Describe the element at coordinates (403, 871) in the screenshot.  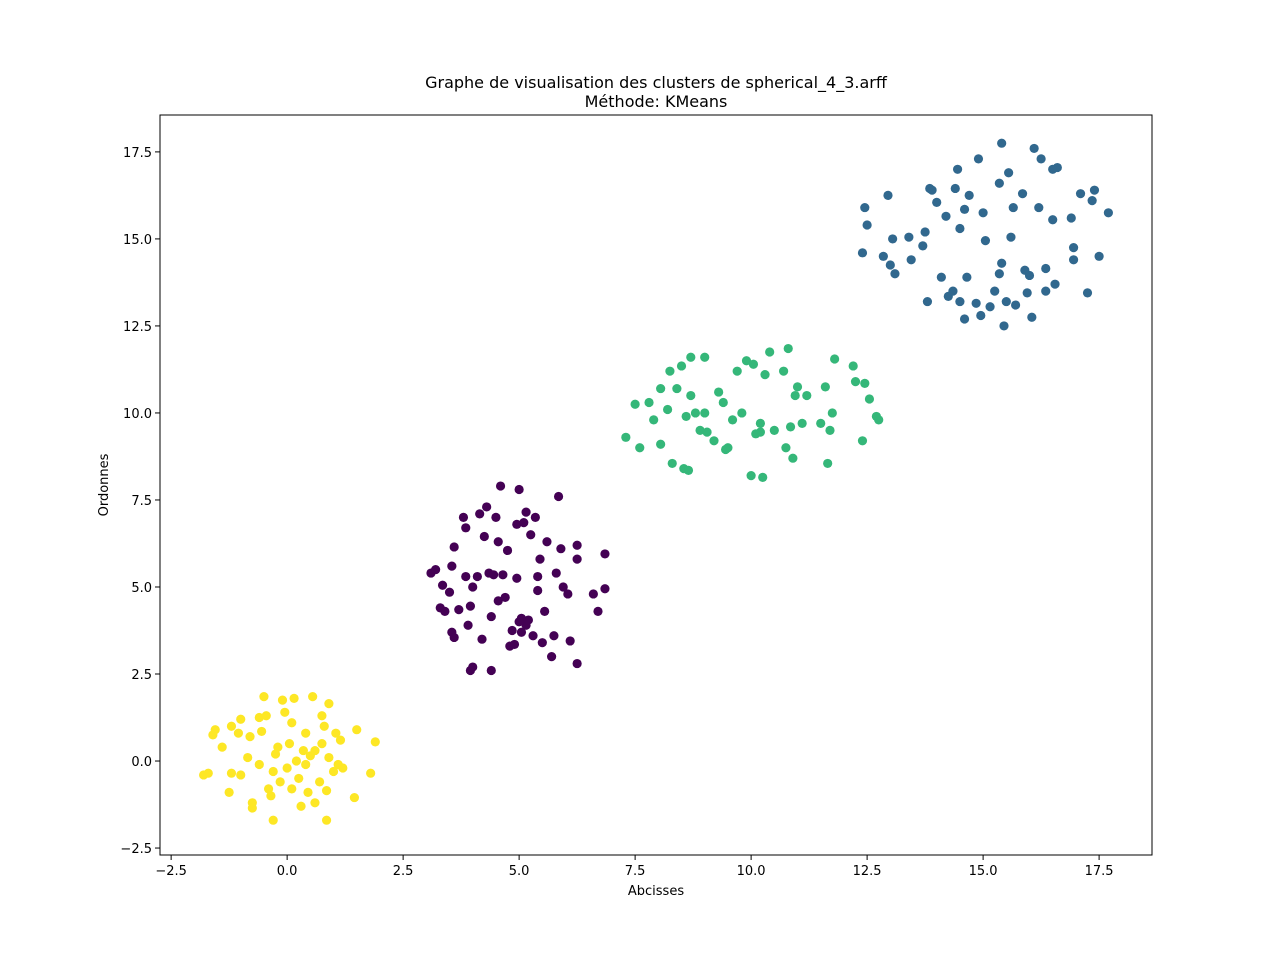
I see `x-tick-label: 2.5` at that location.